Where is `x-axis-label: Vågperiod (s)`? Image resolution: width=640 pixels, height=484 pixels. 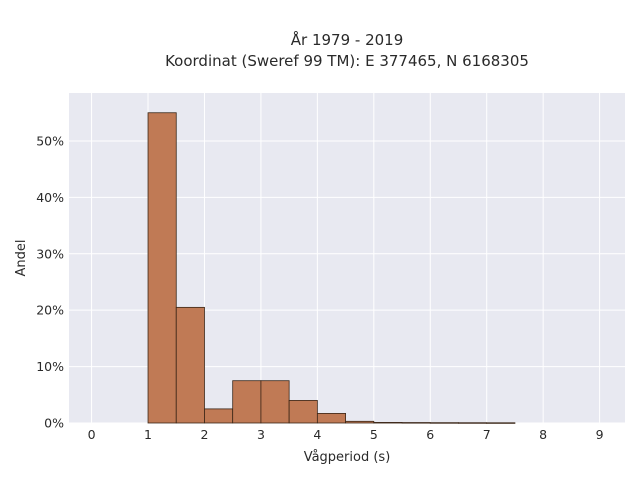 x-axis-label: Vågperiod (s) is located at coordinates (347, 457).